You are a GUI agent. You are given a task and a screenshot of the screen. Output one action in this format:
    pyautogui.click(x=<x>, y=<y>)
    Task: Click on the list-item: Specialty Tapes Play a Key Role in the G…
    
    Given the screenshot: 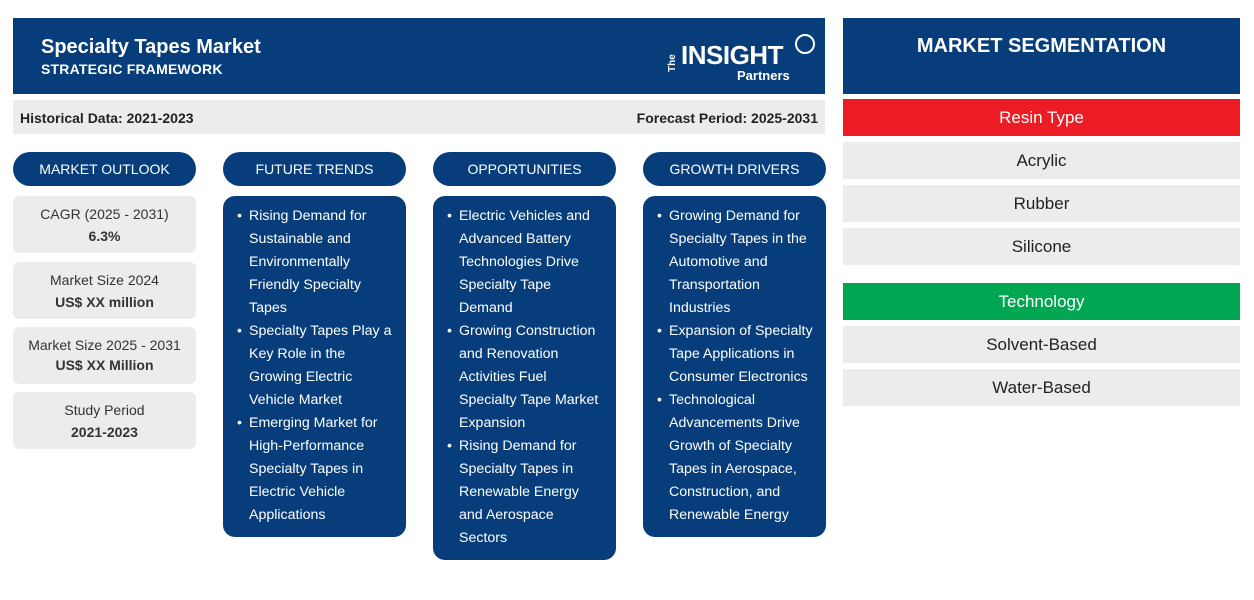 What is the action you would take?
    pyautogui.click(x=315, y=366)
    